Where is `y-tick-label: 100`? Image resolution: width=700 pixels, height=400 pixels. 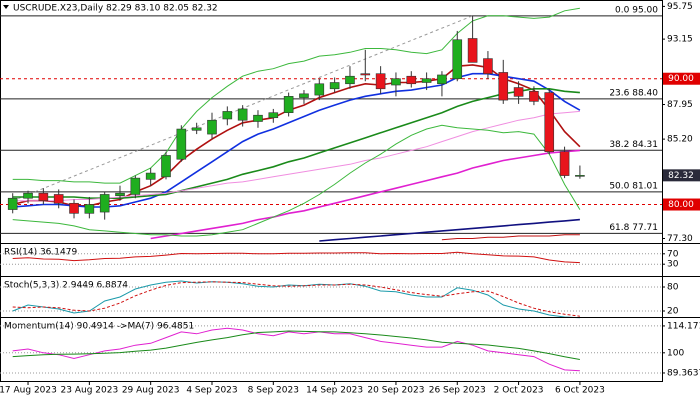 y-tick-label: 100 is located at coordinates (675, 353).